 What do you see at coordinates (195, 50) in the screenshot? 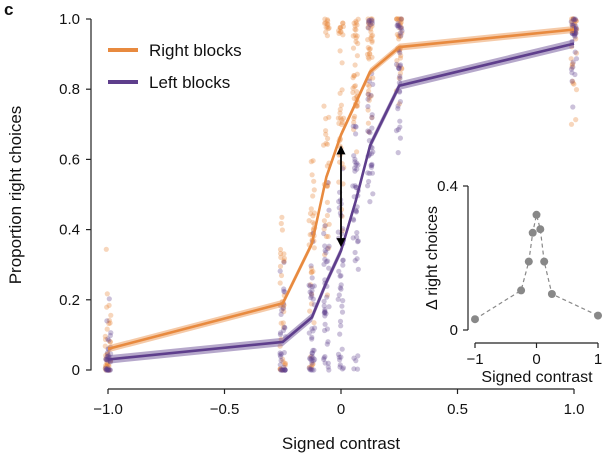
I see `legend-label-right-blocks: Right blocks` at bounding box center [195, 50].